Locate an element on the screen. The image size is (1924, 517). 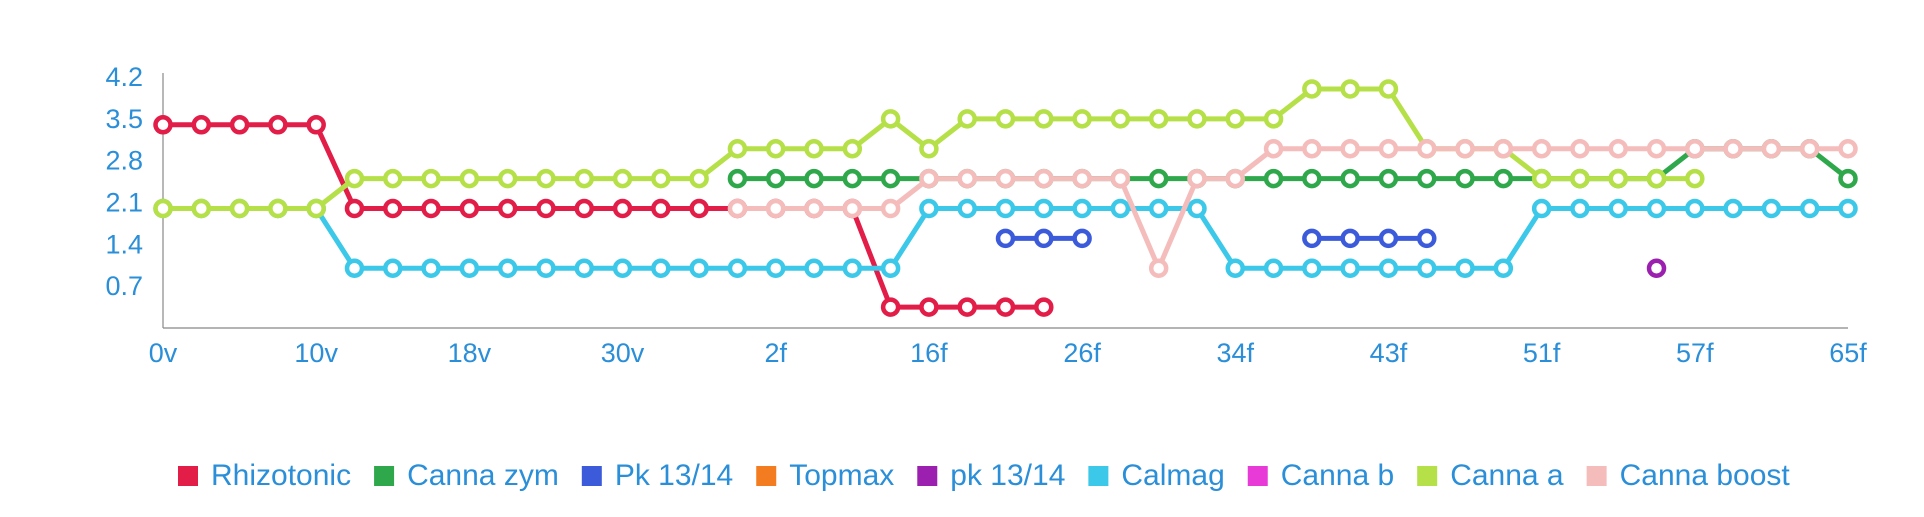
legend-item: Canna a is located at coordinates (1490, 475).